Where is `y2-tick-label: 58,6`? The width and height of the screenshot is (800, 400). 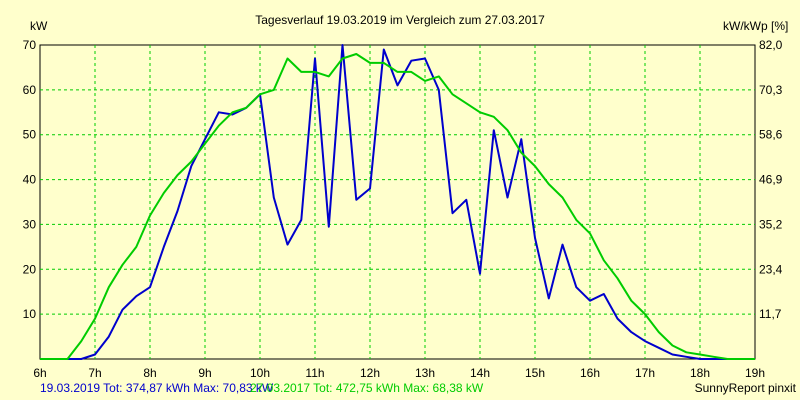 y2-tick-label: 58,6 is located at coordinates (771, 135).